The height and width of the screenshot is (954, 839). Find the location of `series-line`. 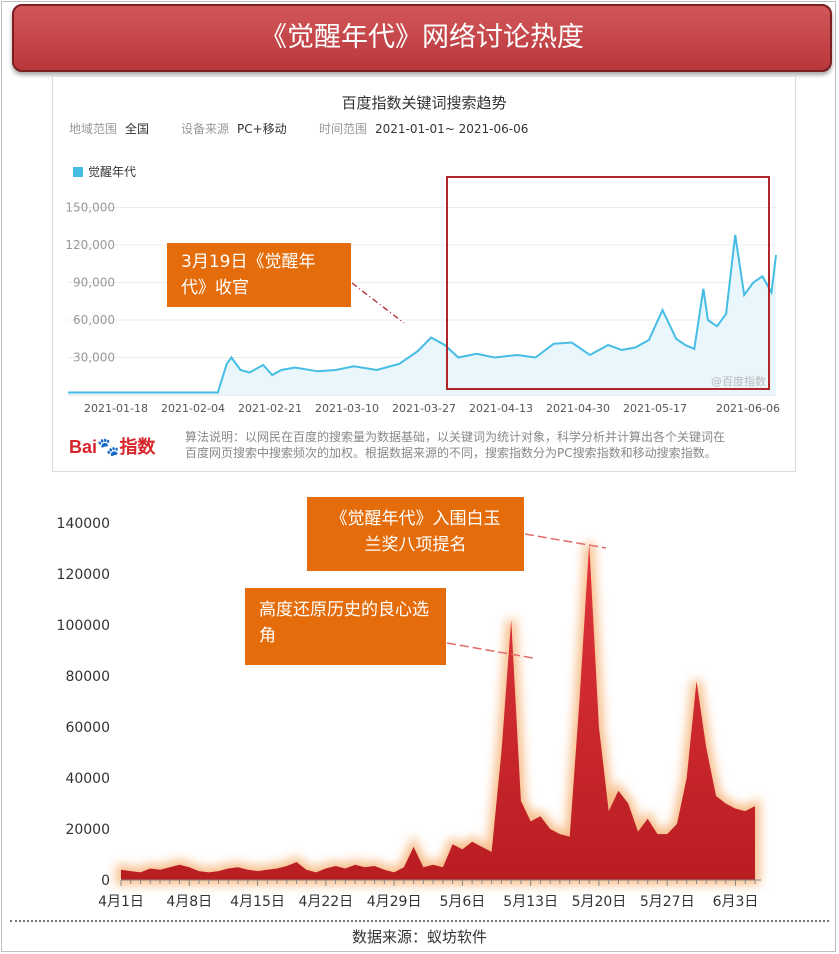

series-line is located at coordinates (422, 314).